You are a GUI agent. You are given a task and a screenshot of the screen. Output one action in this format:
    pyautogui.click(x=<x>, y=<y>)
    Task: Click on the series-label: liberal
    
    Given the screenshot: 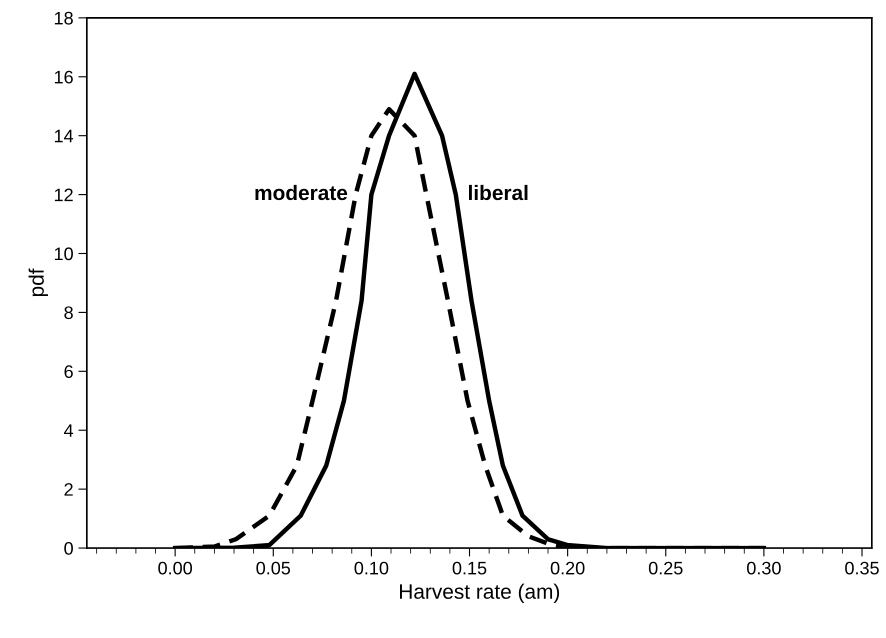 What is the action you would take?
    pyautogui.click(x=498, y=192)
    